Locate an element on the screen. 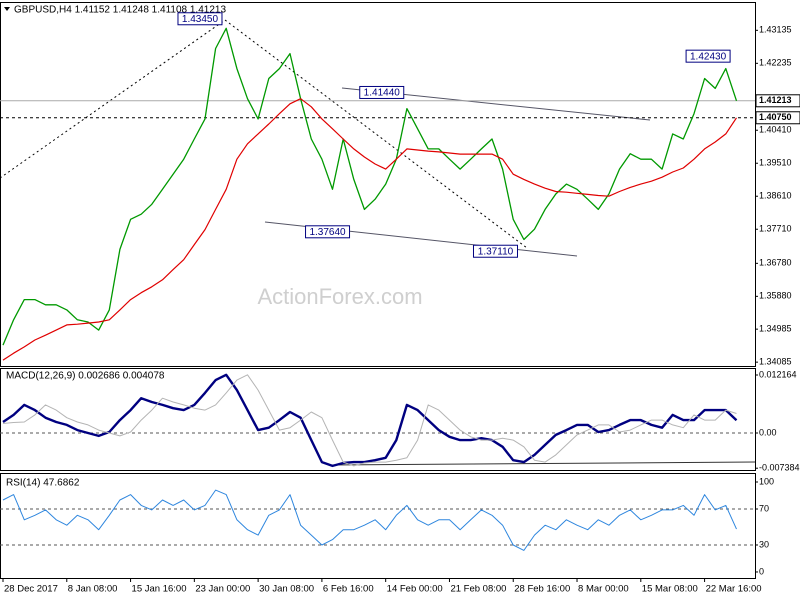  x-tick-label: 28 Dec 2017 is located at coordinates (31, 589).